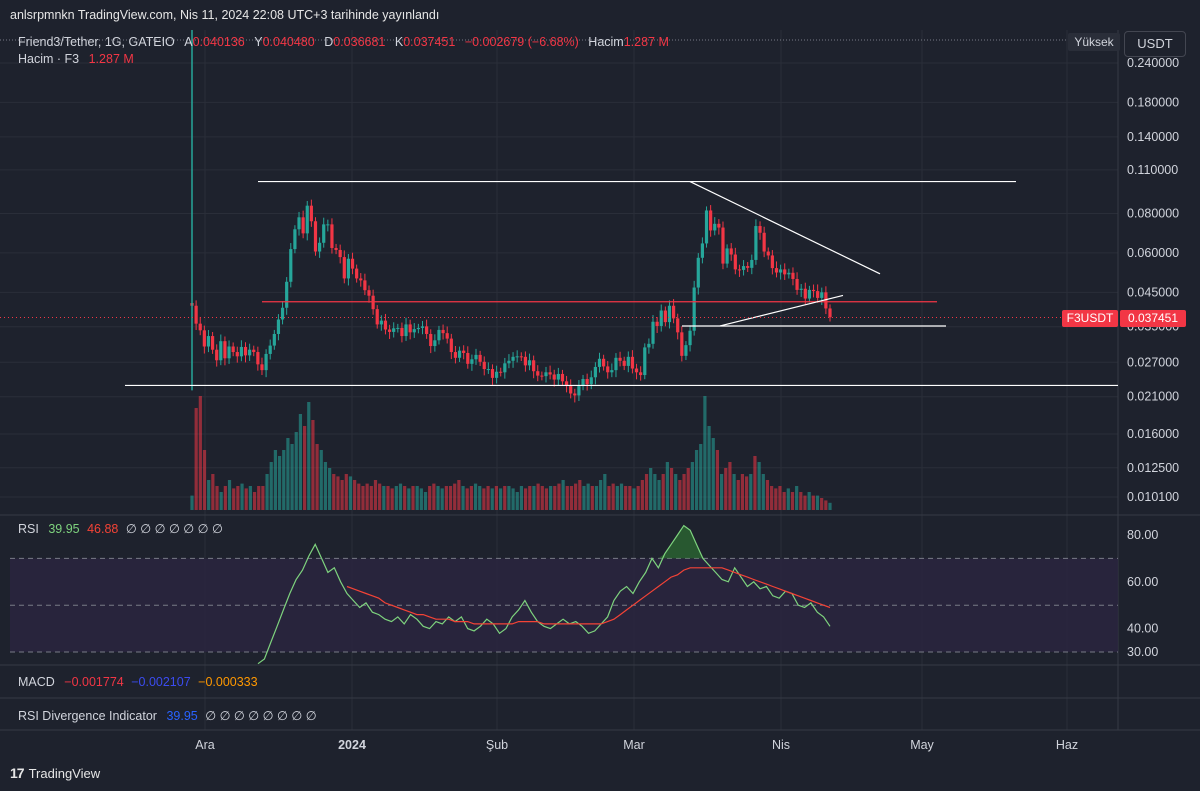 This screenshot has width=1200, height=791. Describe the element at coordinates (1153, 292) in the screenshot. I see `price-tick-label: 0.045000` at that location.